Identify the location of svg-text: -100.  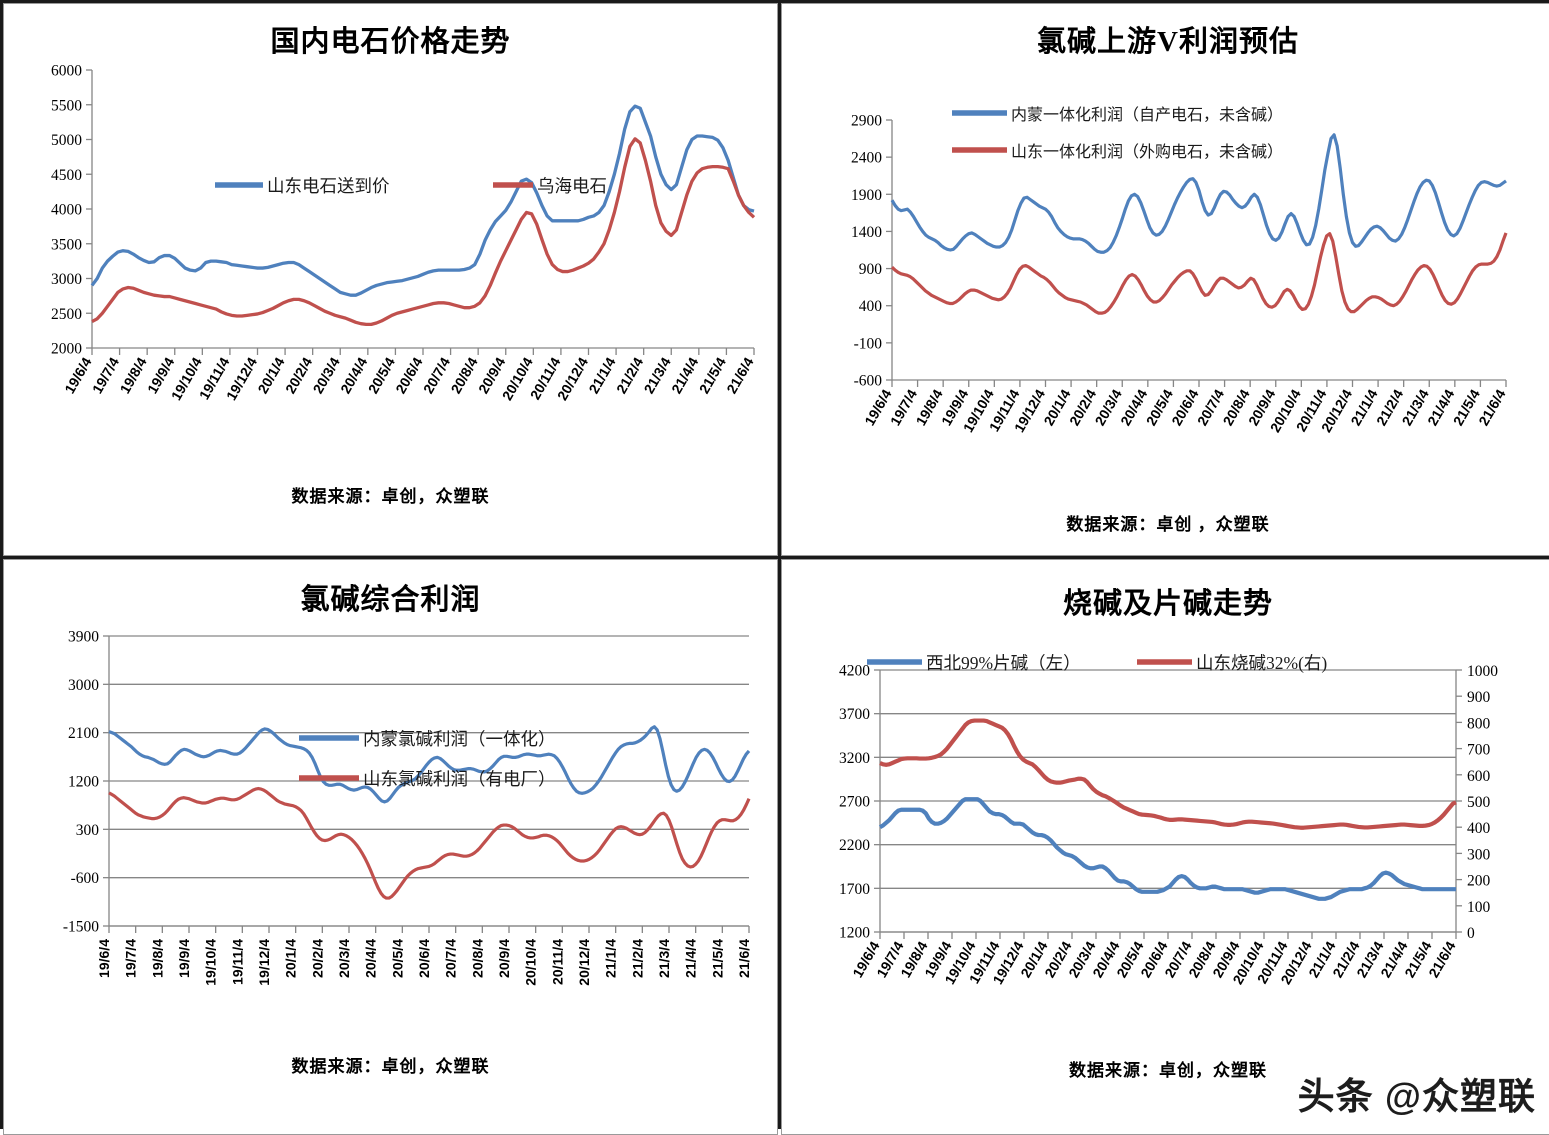
(868, 343).